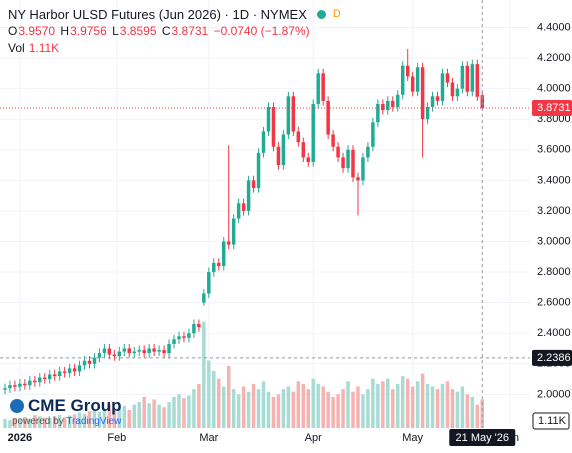 The image size is (572, 453). What do you see at coordinates (552, 108) in the screenshot?
I see `last-price-box` at bounding box center [552, 108].